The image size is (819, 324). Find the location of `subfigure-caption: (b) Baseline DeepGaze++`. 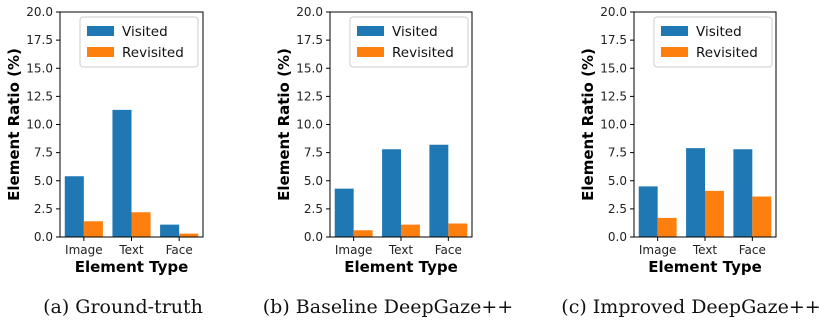

subfigure-caption: (b) Baseline DeepGaze++ is located at coordinates (388, 307).